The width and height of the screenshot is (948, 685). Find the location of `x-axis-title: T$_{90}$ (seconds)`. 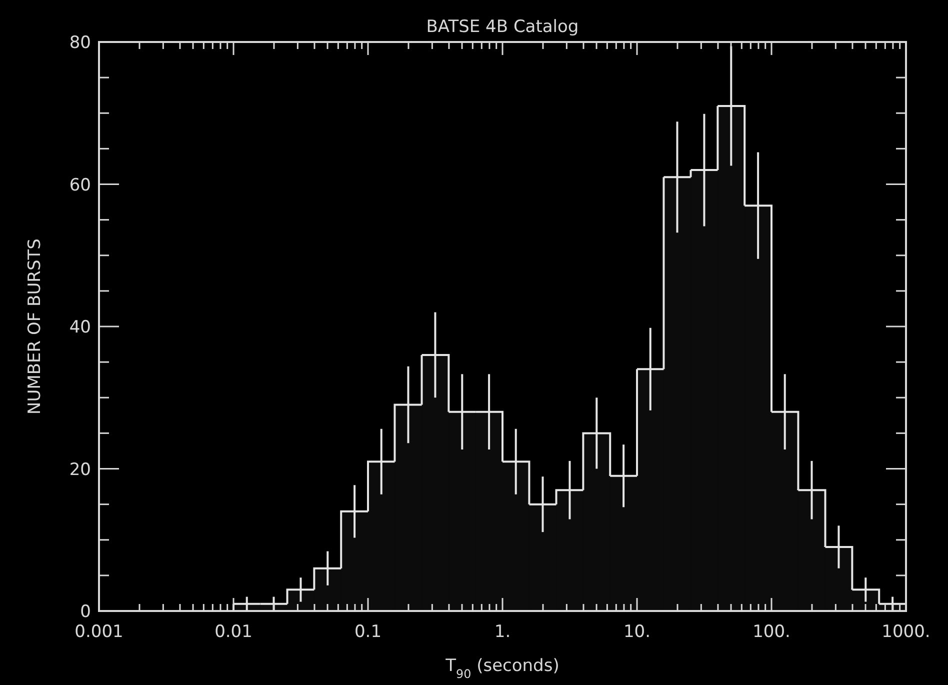

x-axis-title: T$_{90}$ (seconds) is located at coordinates (502, 668).